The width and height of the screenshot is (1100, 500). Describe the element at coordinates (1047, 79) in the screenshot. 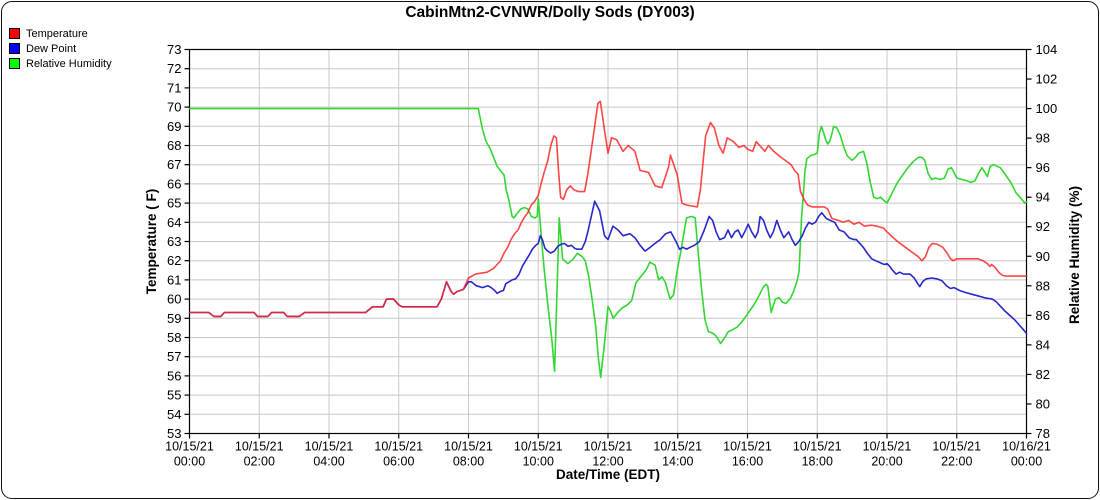

I see `y-right-tick-label: 102` at that location.